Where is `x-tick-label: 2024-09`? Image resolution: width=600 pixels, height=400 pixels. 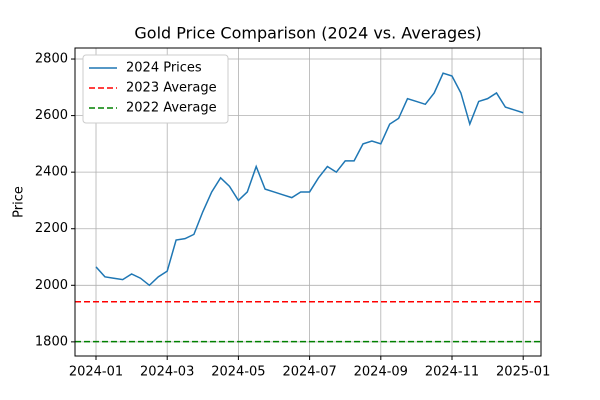
x-tick-label: 2024-09 is located at coordinates (381, 372).